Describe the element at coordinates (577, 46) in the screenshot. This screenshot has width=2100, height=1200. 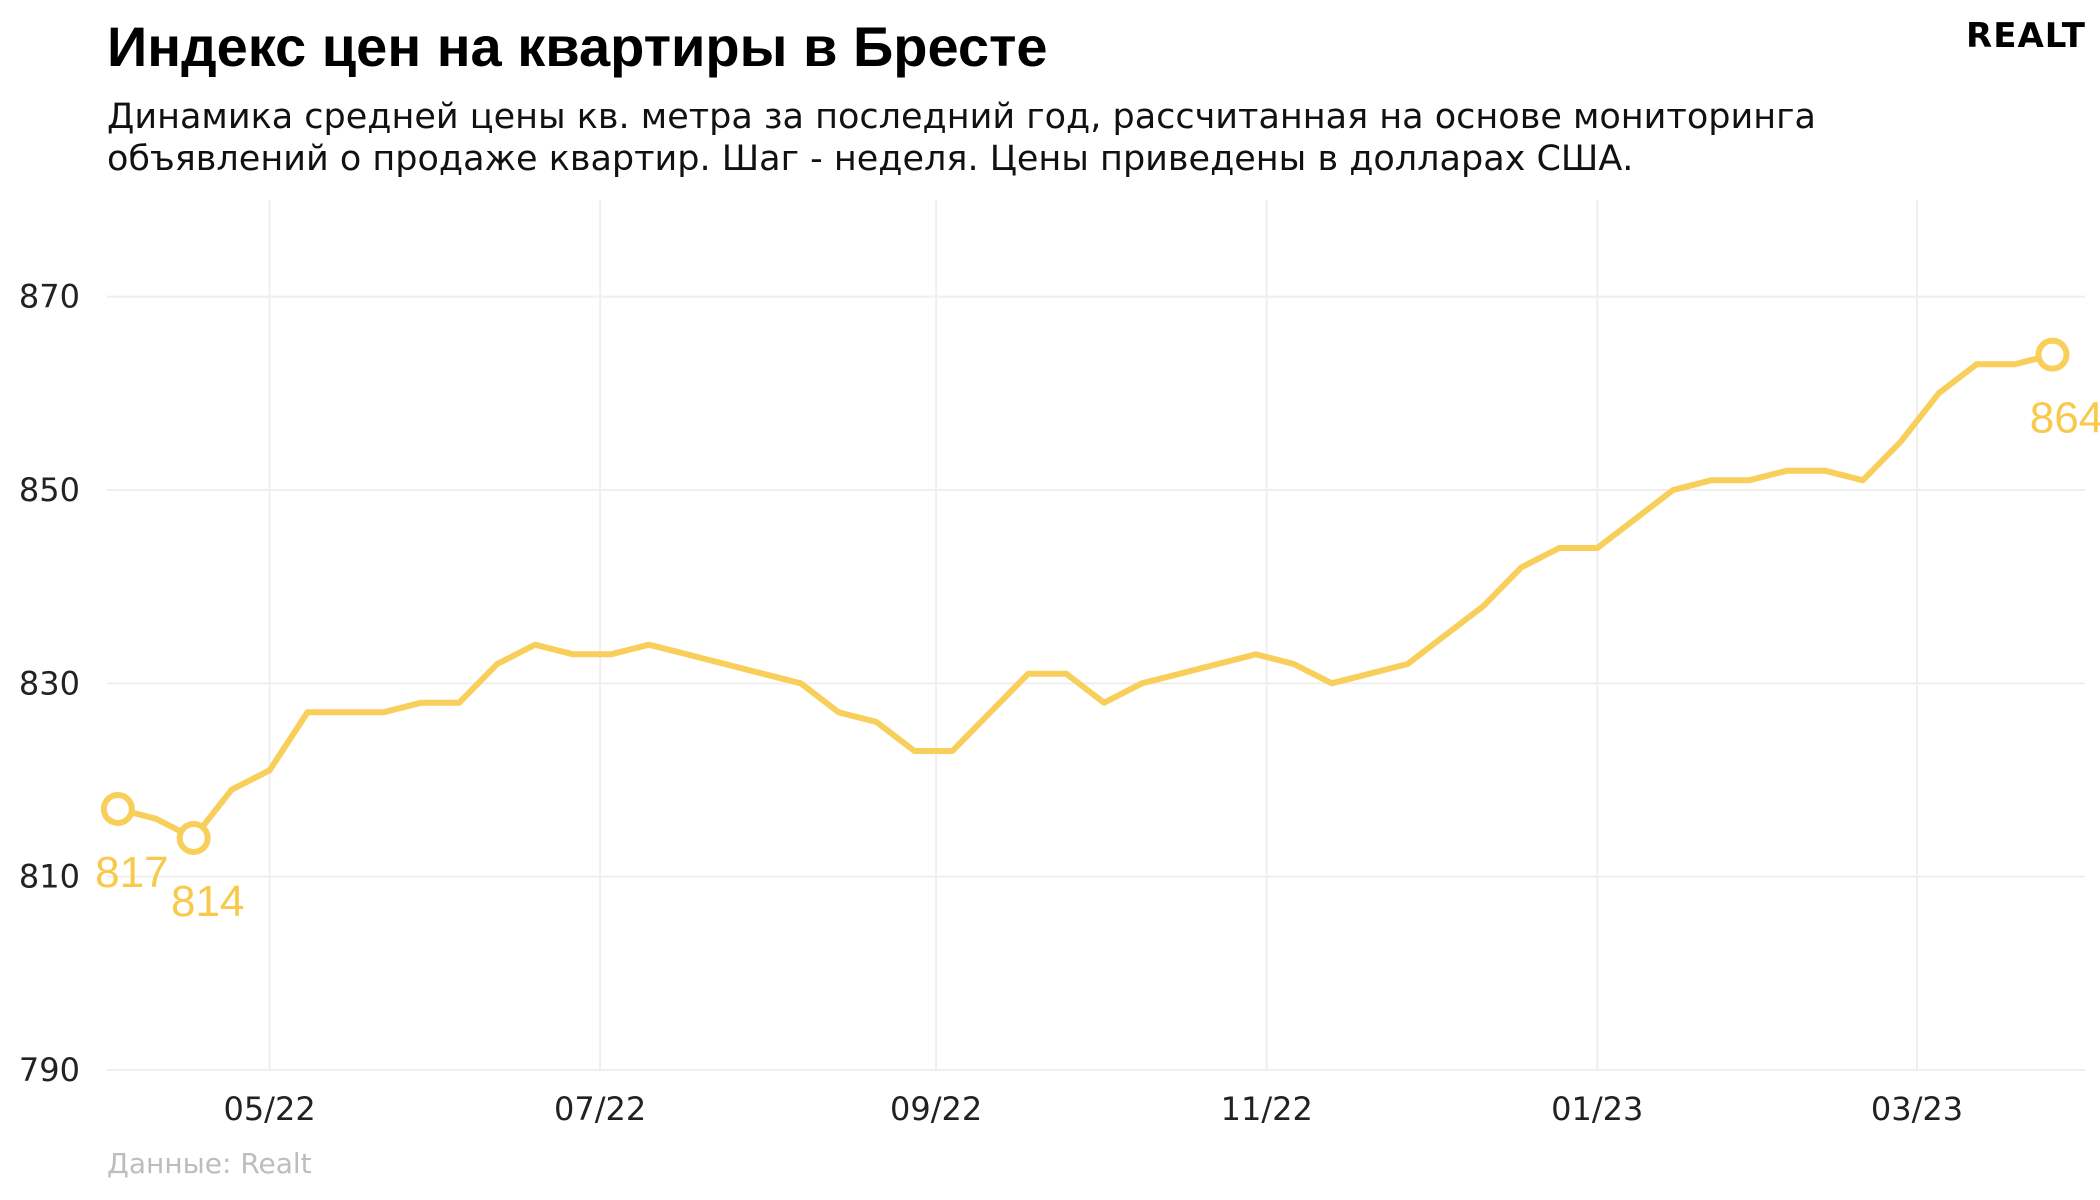
I see `chart-title: Индекс цен на квартиры в Бресте` at that location.